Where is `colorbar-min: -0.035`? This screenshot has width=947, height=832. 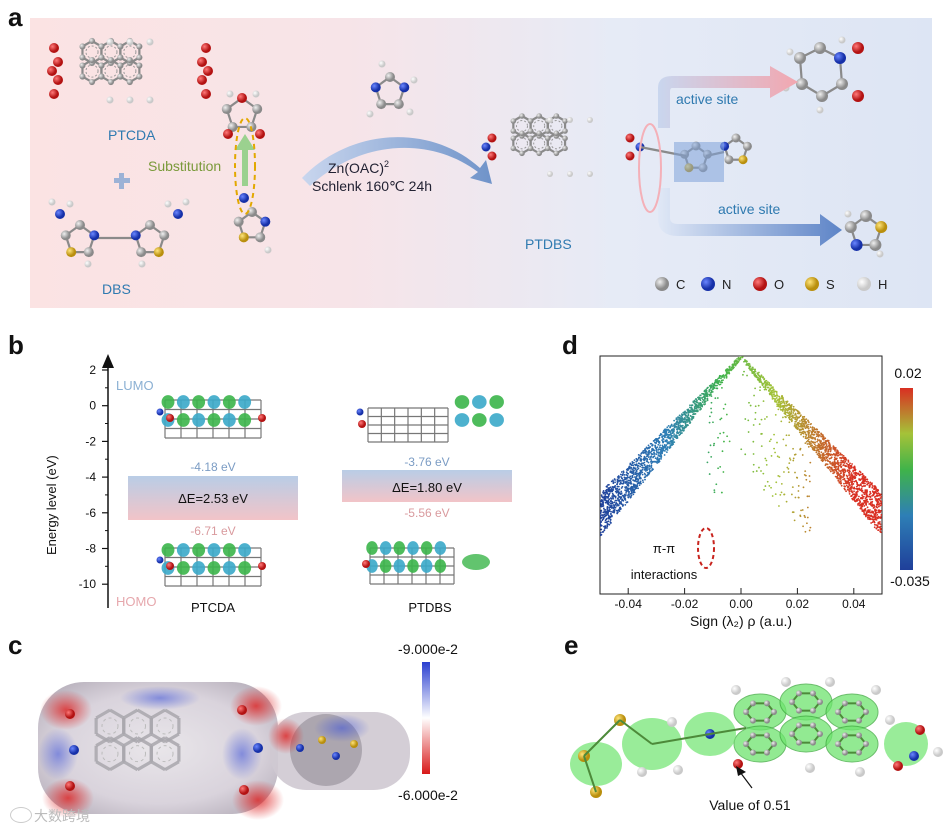 colorbar-min: -0.035 is located at coordinates (910, 581).